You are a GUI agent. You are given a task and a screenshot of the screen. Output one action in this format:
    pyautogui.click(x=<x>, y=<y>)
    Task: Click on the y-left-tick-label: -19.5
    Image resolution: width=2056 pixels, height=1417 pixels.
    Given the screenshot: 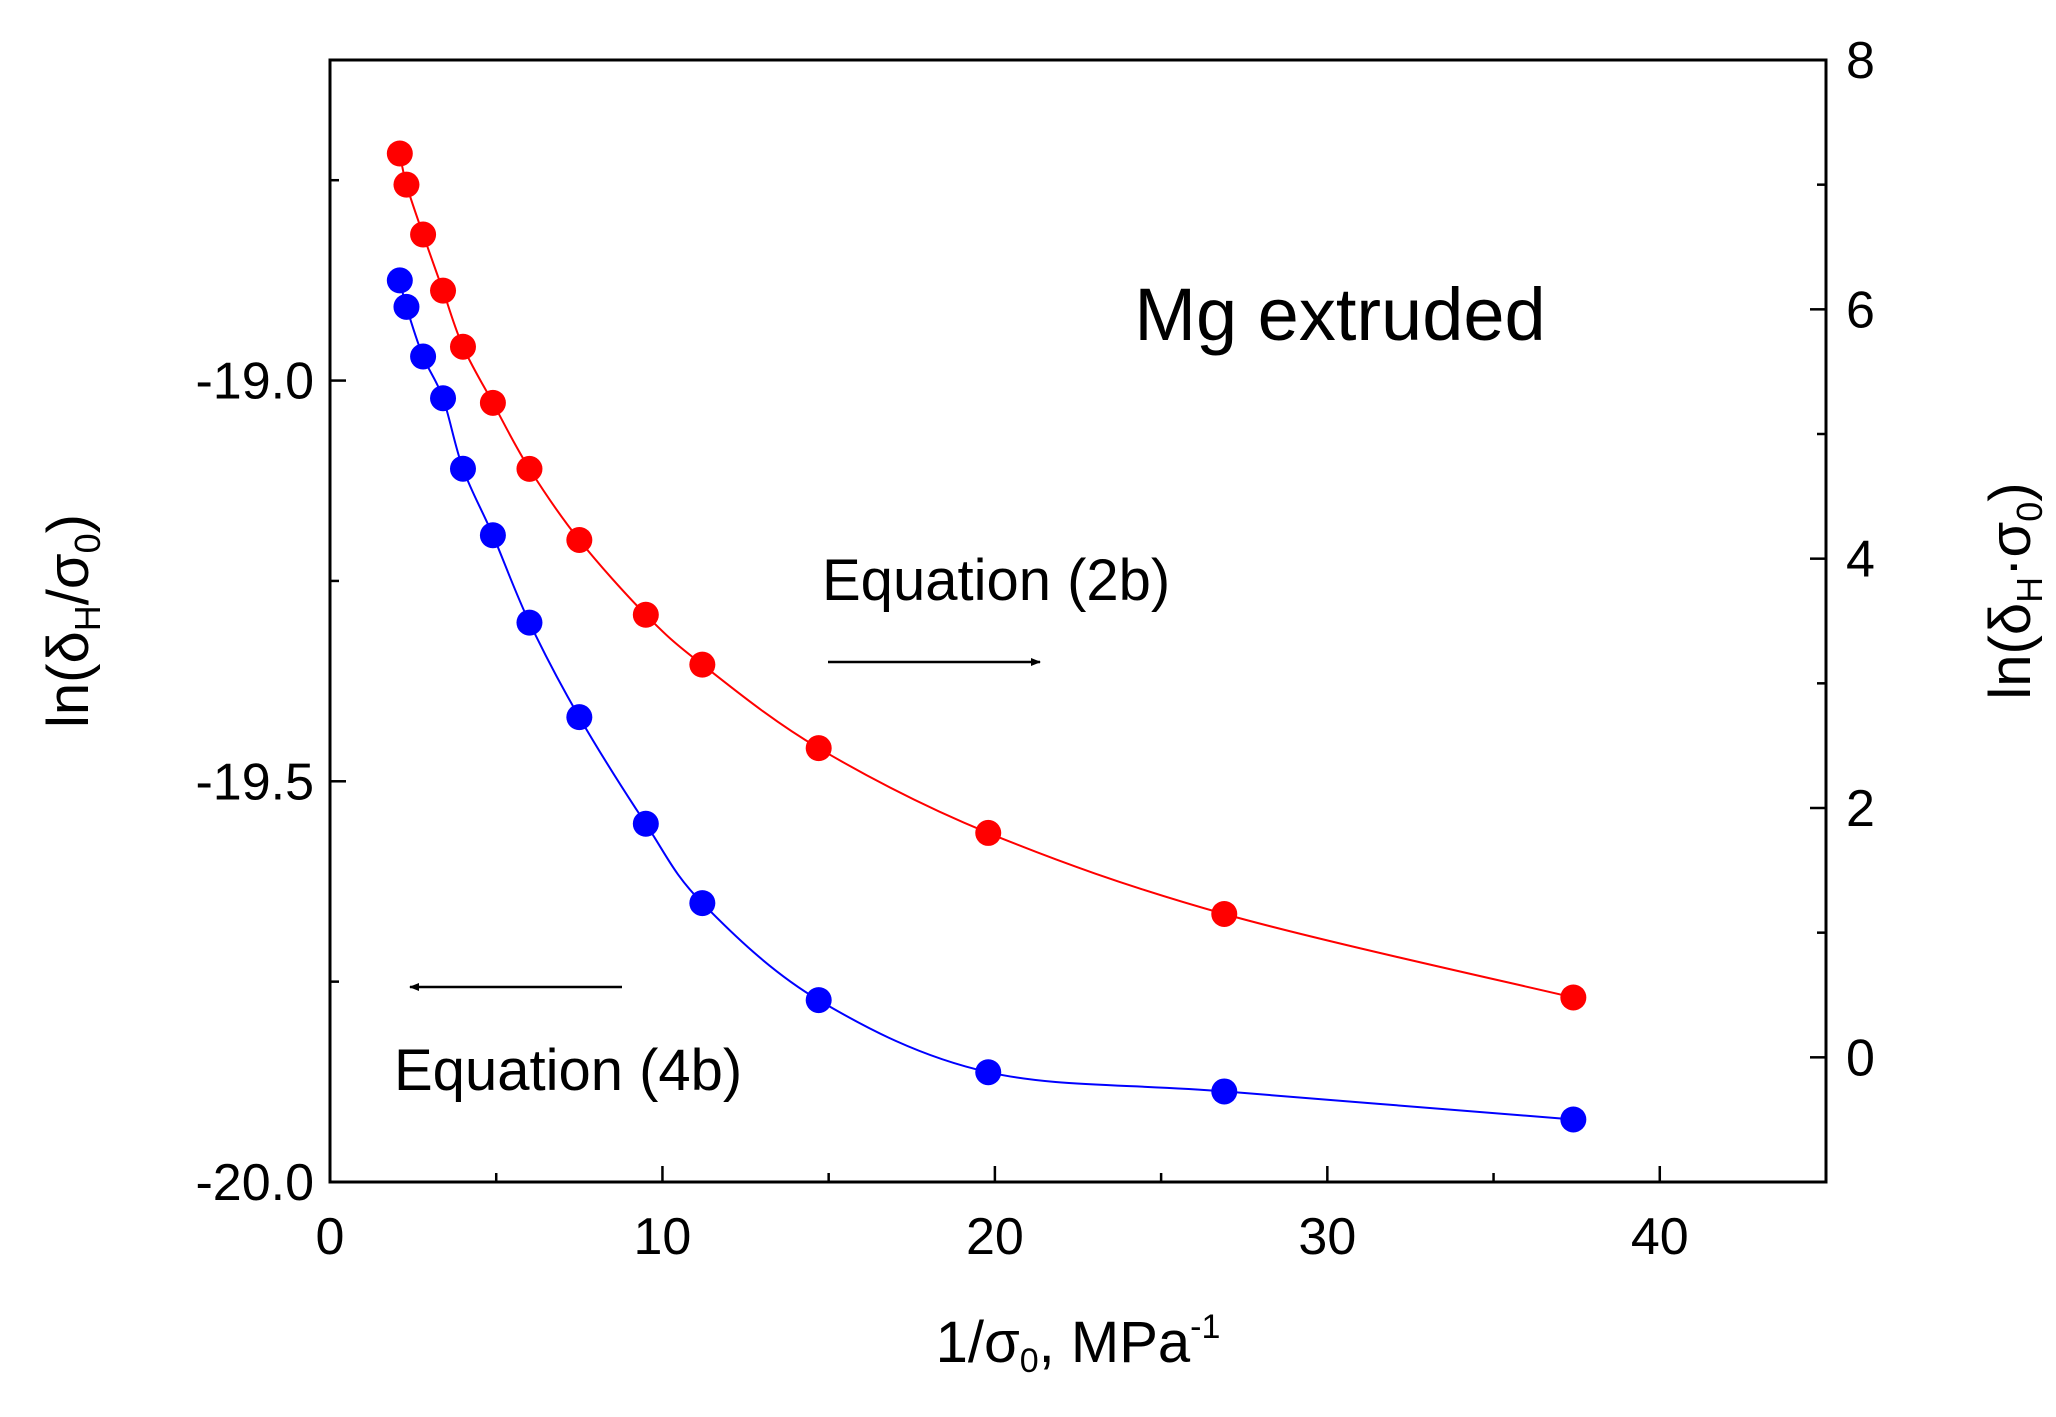 What is the action you would take?
    pyautogui.click(x=254, y=782)
    